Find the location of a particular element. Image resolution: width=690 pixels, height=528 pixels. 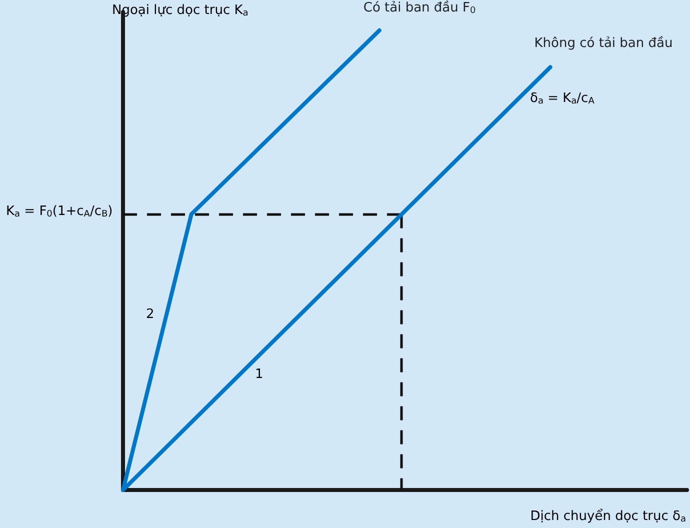

series-label: Không có tải ban đầu is located at coordinates (603, 43).